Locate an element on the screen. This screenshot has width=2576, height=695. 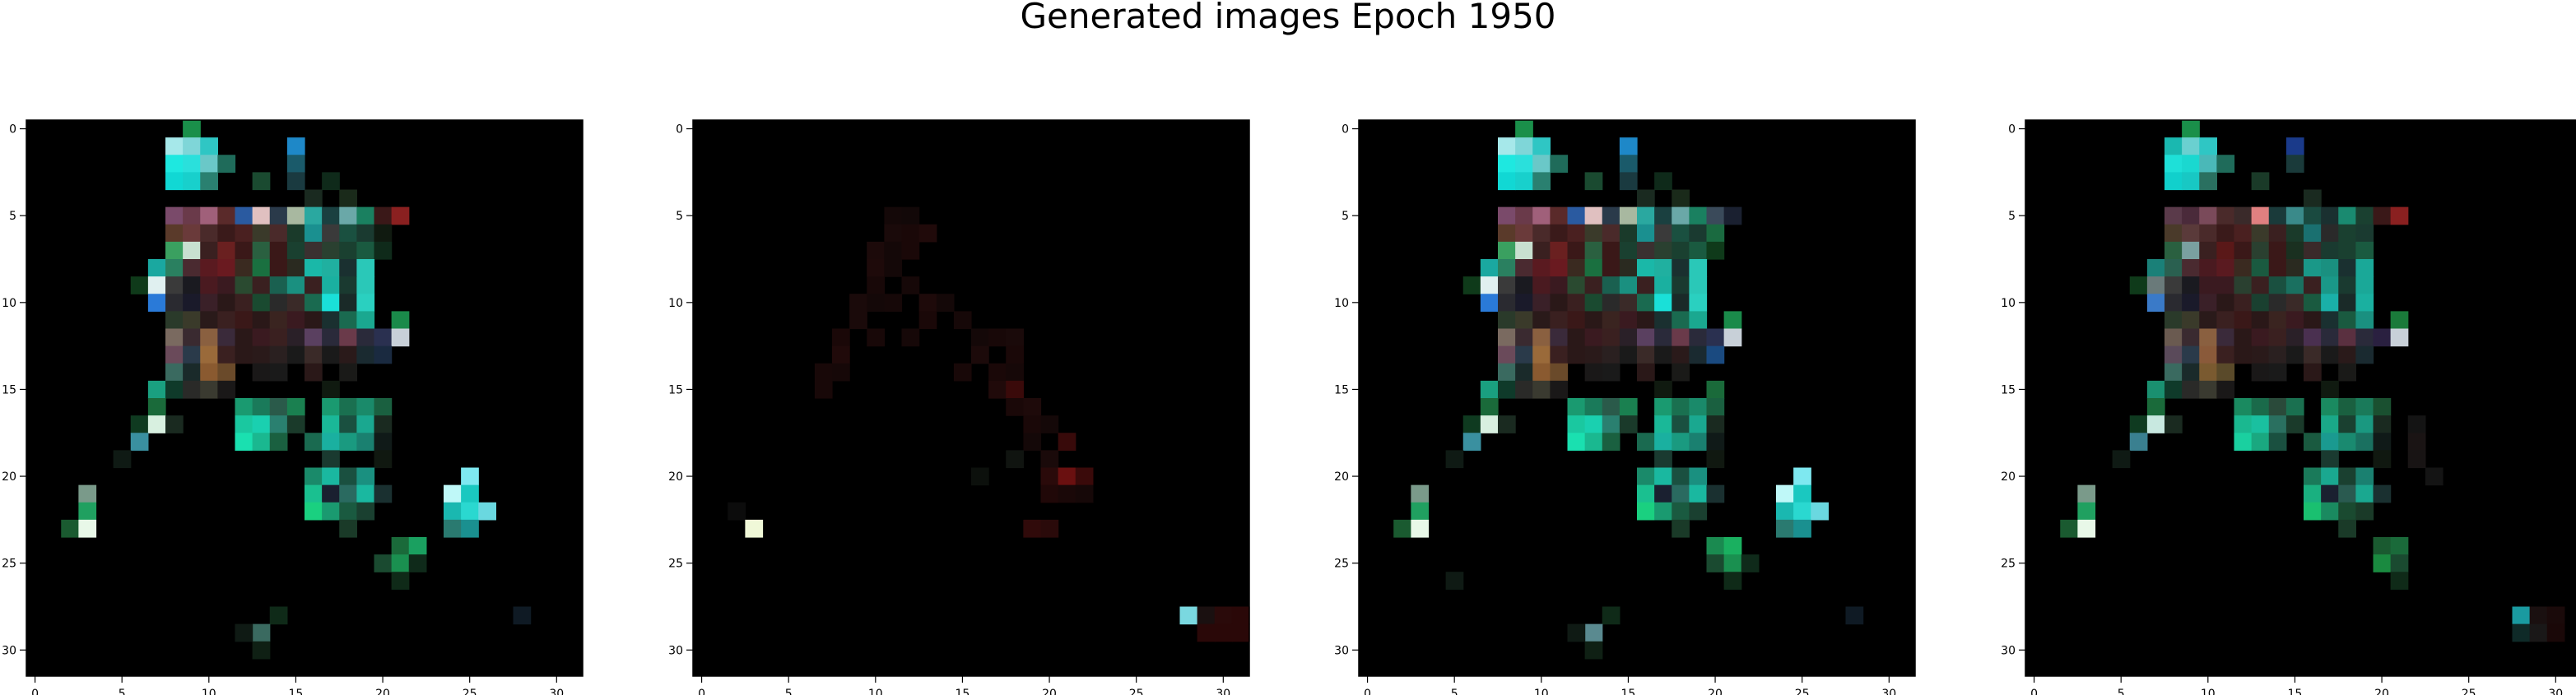
y-tick-label: 10 is located at coordinates (2008, 303).